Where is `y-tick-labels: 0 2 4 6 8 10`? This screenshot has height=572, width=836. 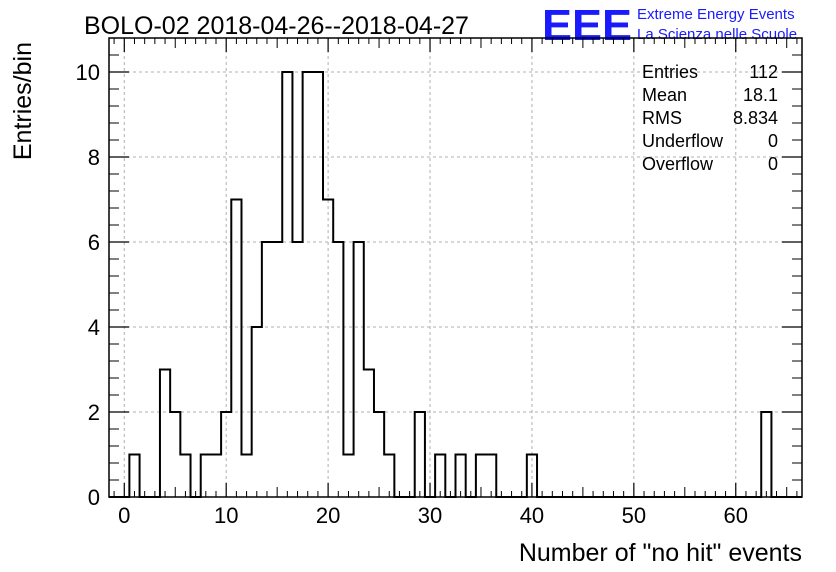
y-tick-labels: 0 2 4 6 8 10 is located at coordinates (88, 285).